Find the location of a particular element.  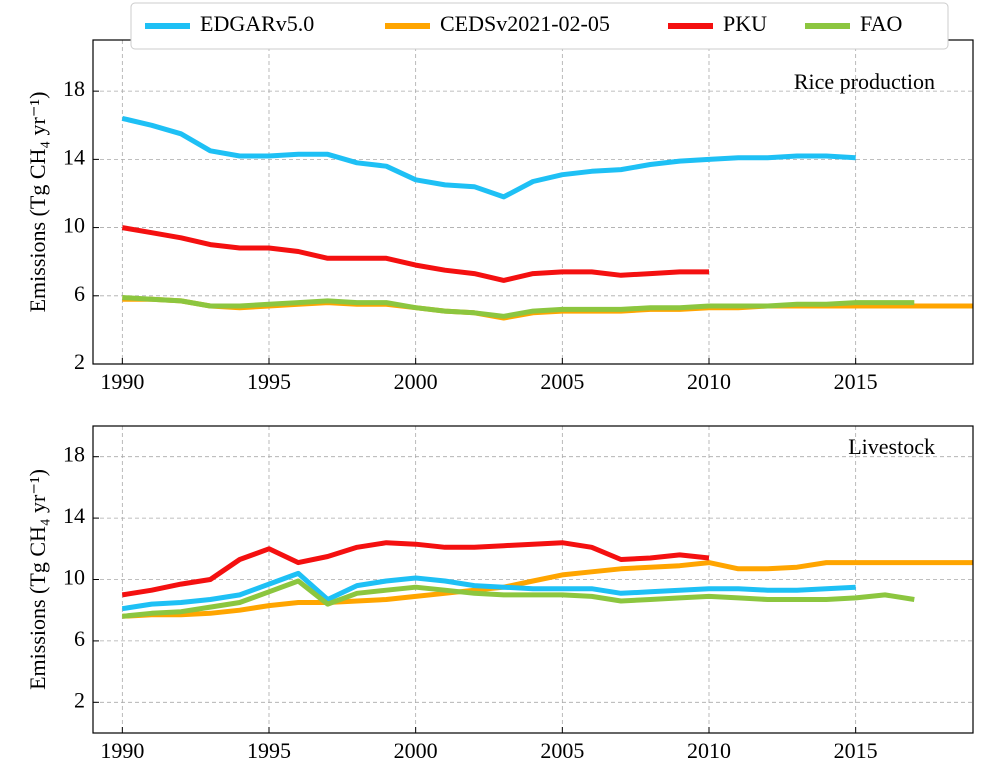

legend-frame is located at coordinates (539, 26).